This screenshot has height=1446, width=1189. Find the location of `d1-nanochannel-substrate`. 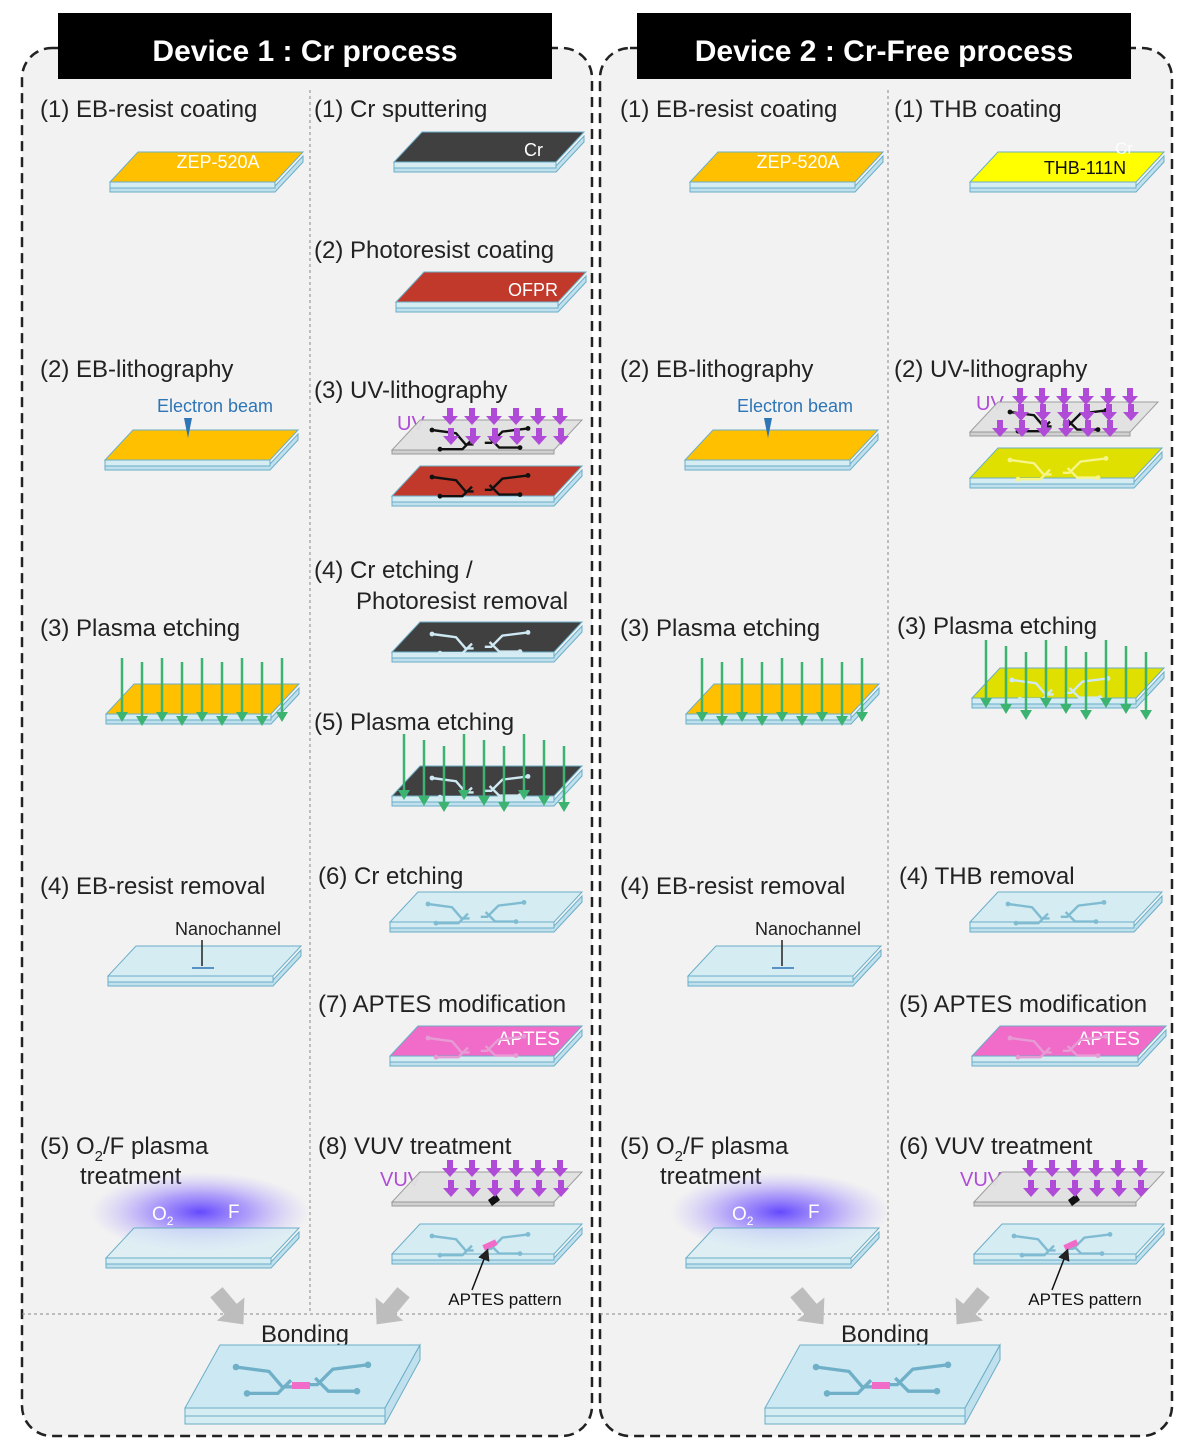

d1-nanochannel-substrate is located at coordinates (204, 966).